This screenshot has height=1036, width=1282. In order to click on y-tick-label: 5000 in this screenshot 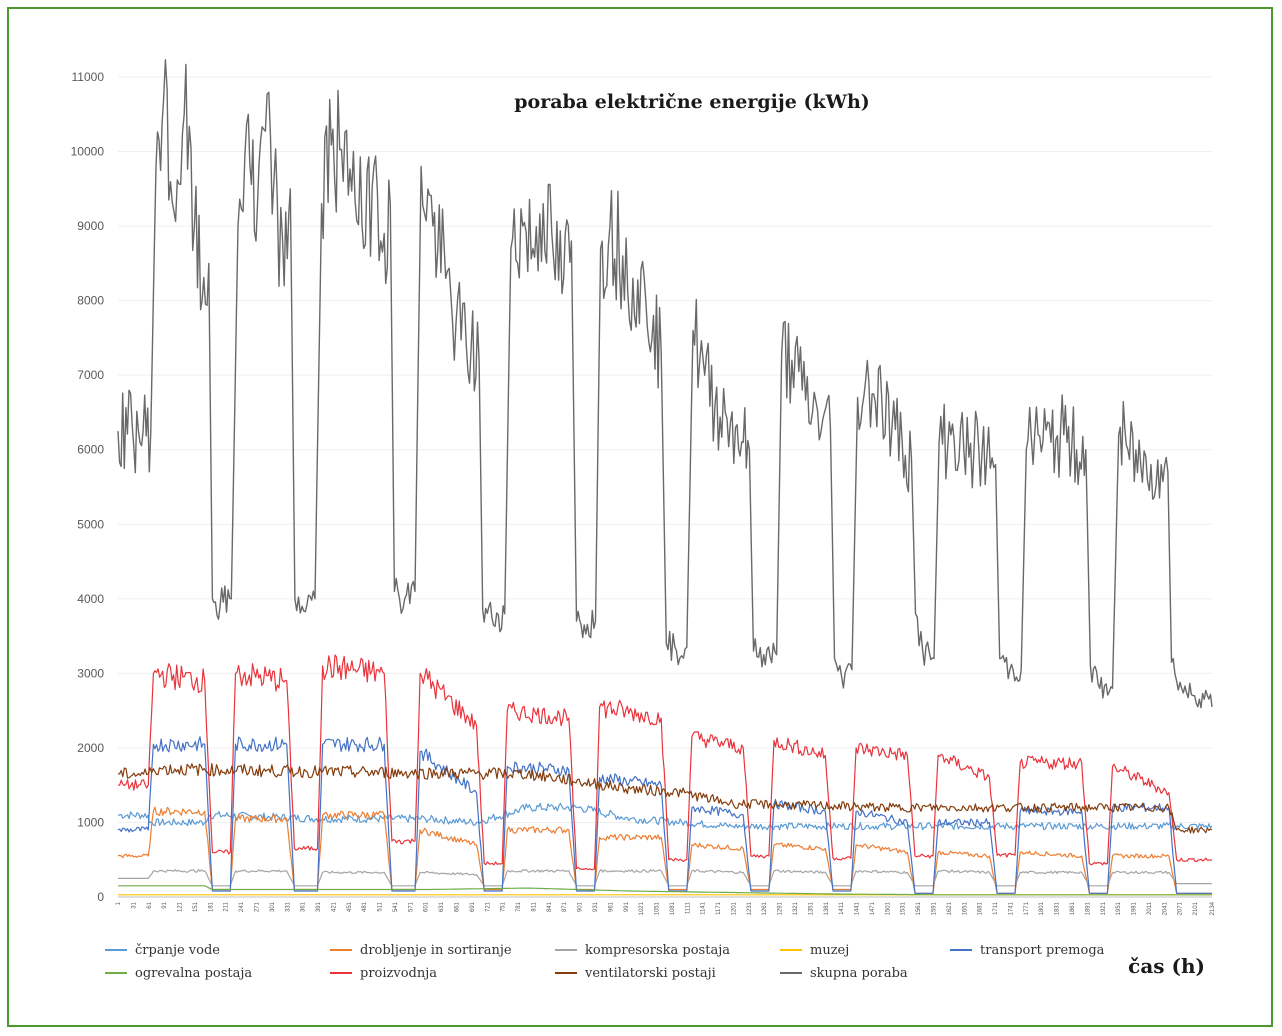, I will do `click(90, 524)`.